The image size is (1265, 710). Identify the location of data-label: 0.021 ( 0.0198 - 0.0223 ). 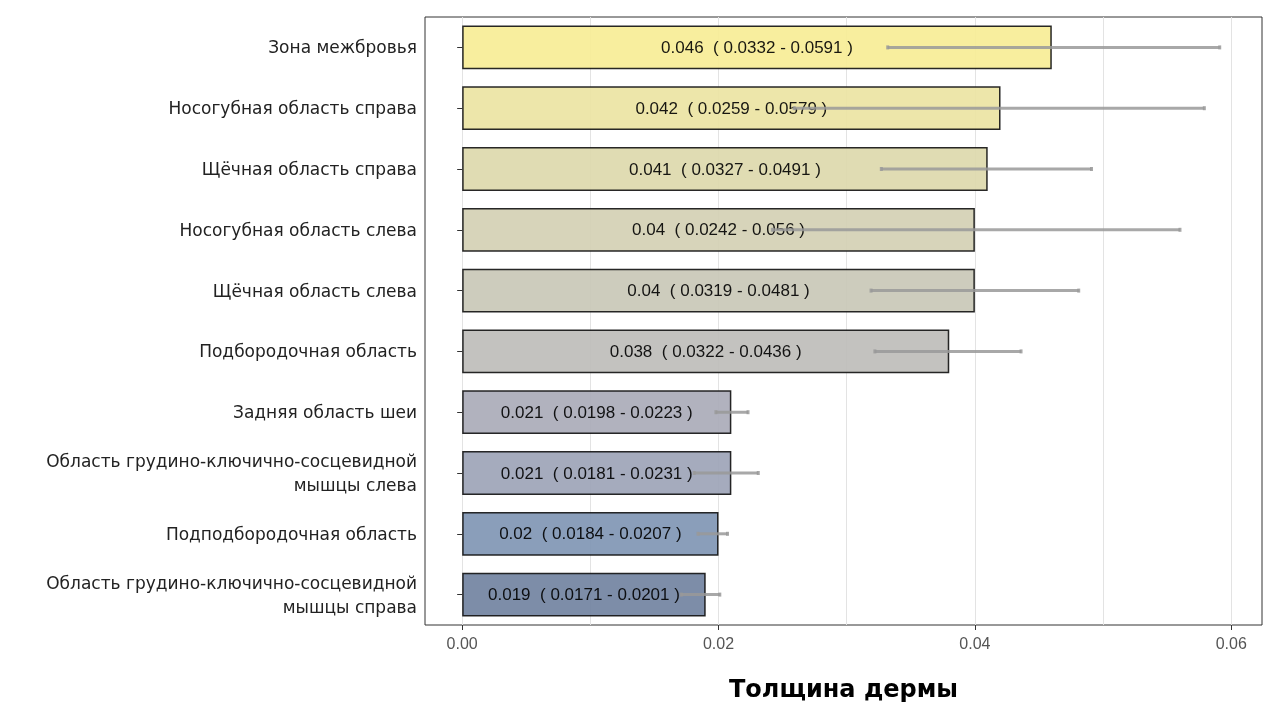
(596, 412).